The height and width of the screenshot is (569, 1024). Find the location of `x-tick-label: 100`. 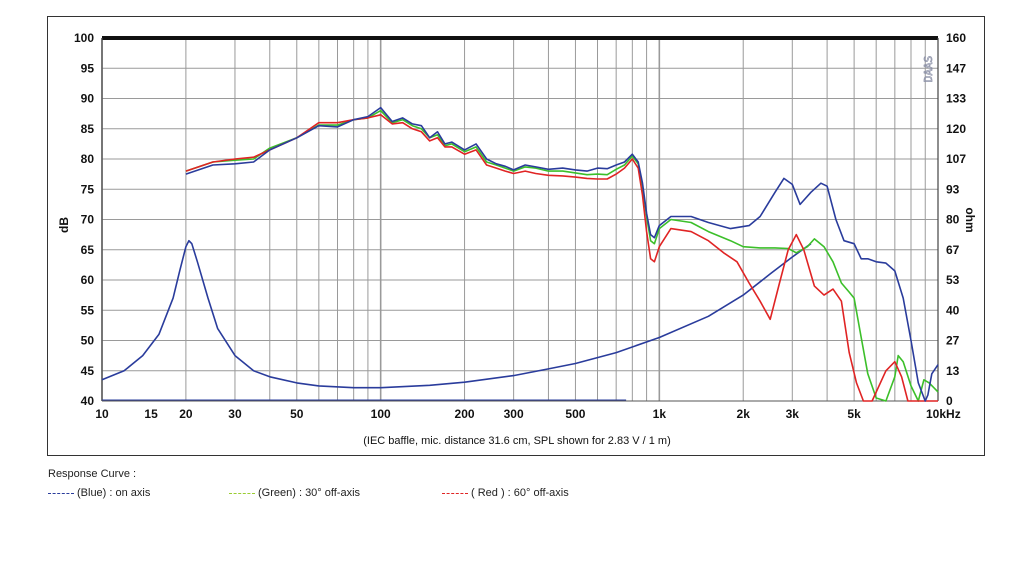

x-tick-label: 100 is located at coordinates (381, 414).